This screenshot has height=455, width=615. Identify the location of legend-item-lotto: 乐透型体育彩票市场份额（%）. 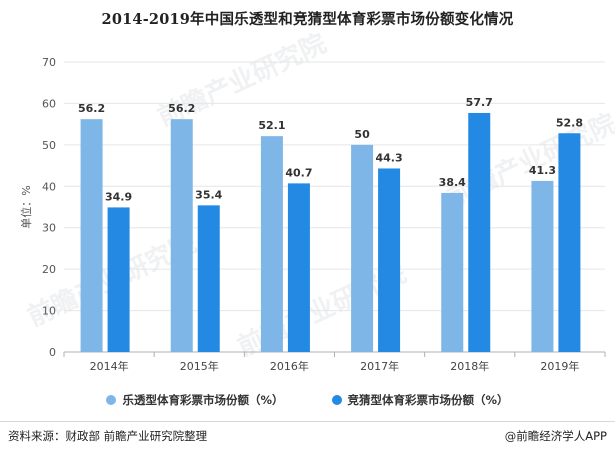
(195, 400).